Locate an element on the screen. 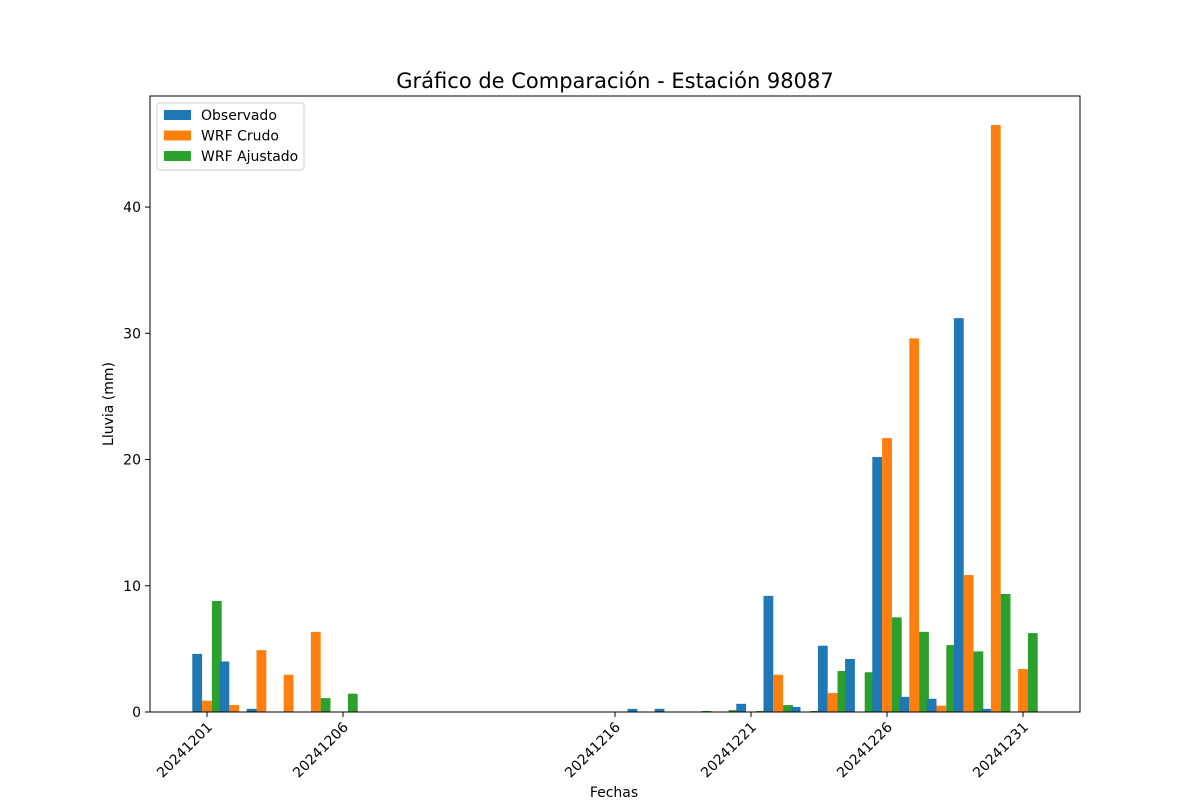 The height and width of the screenshot is (800, 1200). legend-label-2: WRF Crudo is located at coordinates (240, 137).